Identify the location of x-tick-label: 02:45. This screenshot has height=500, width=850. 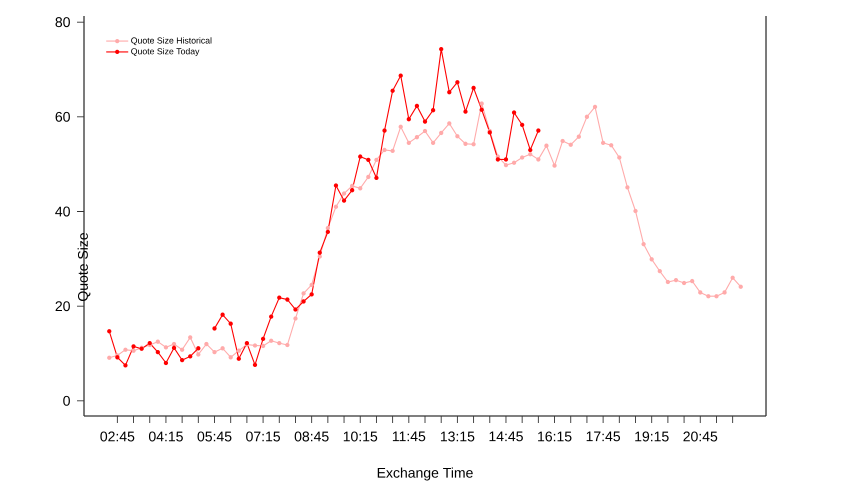
(117, 437).